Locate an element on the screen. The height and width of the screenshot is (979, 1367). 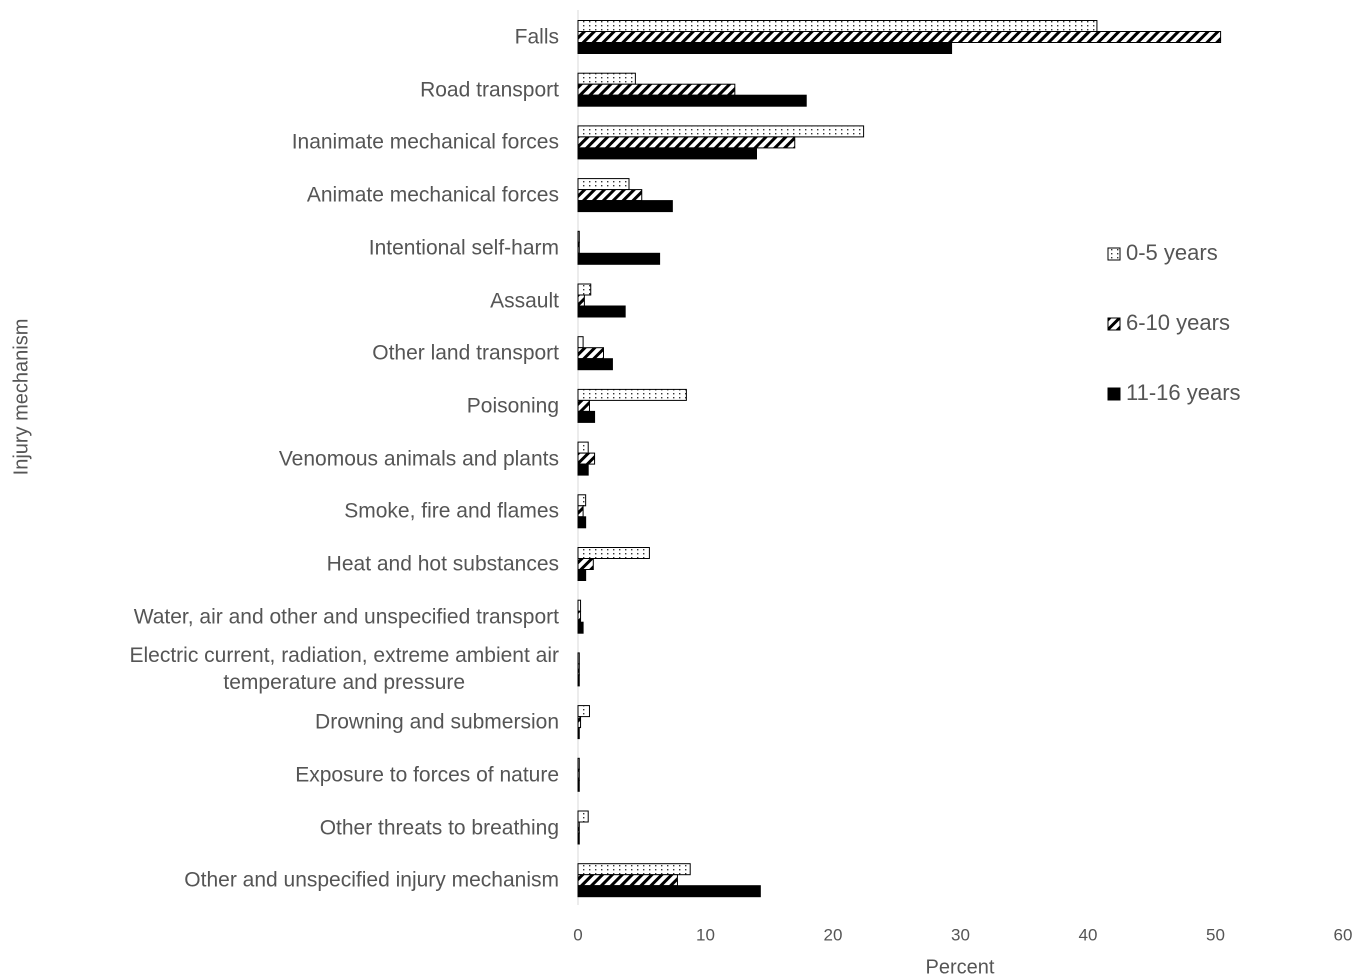
y-tick-label: Venomous animals and plants is located at coordinates (418, 459).